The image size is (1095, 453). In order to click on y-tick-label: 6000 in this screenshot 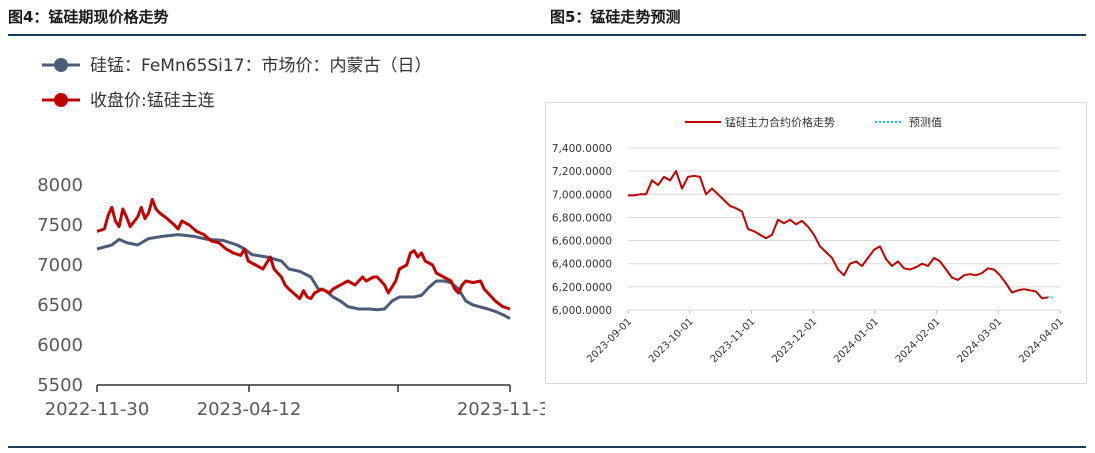, I will do `click(60, 345)`.